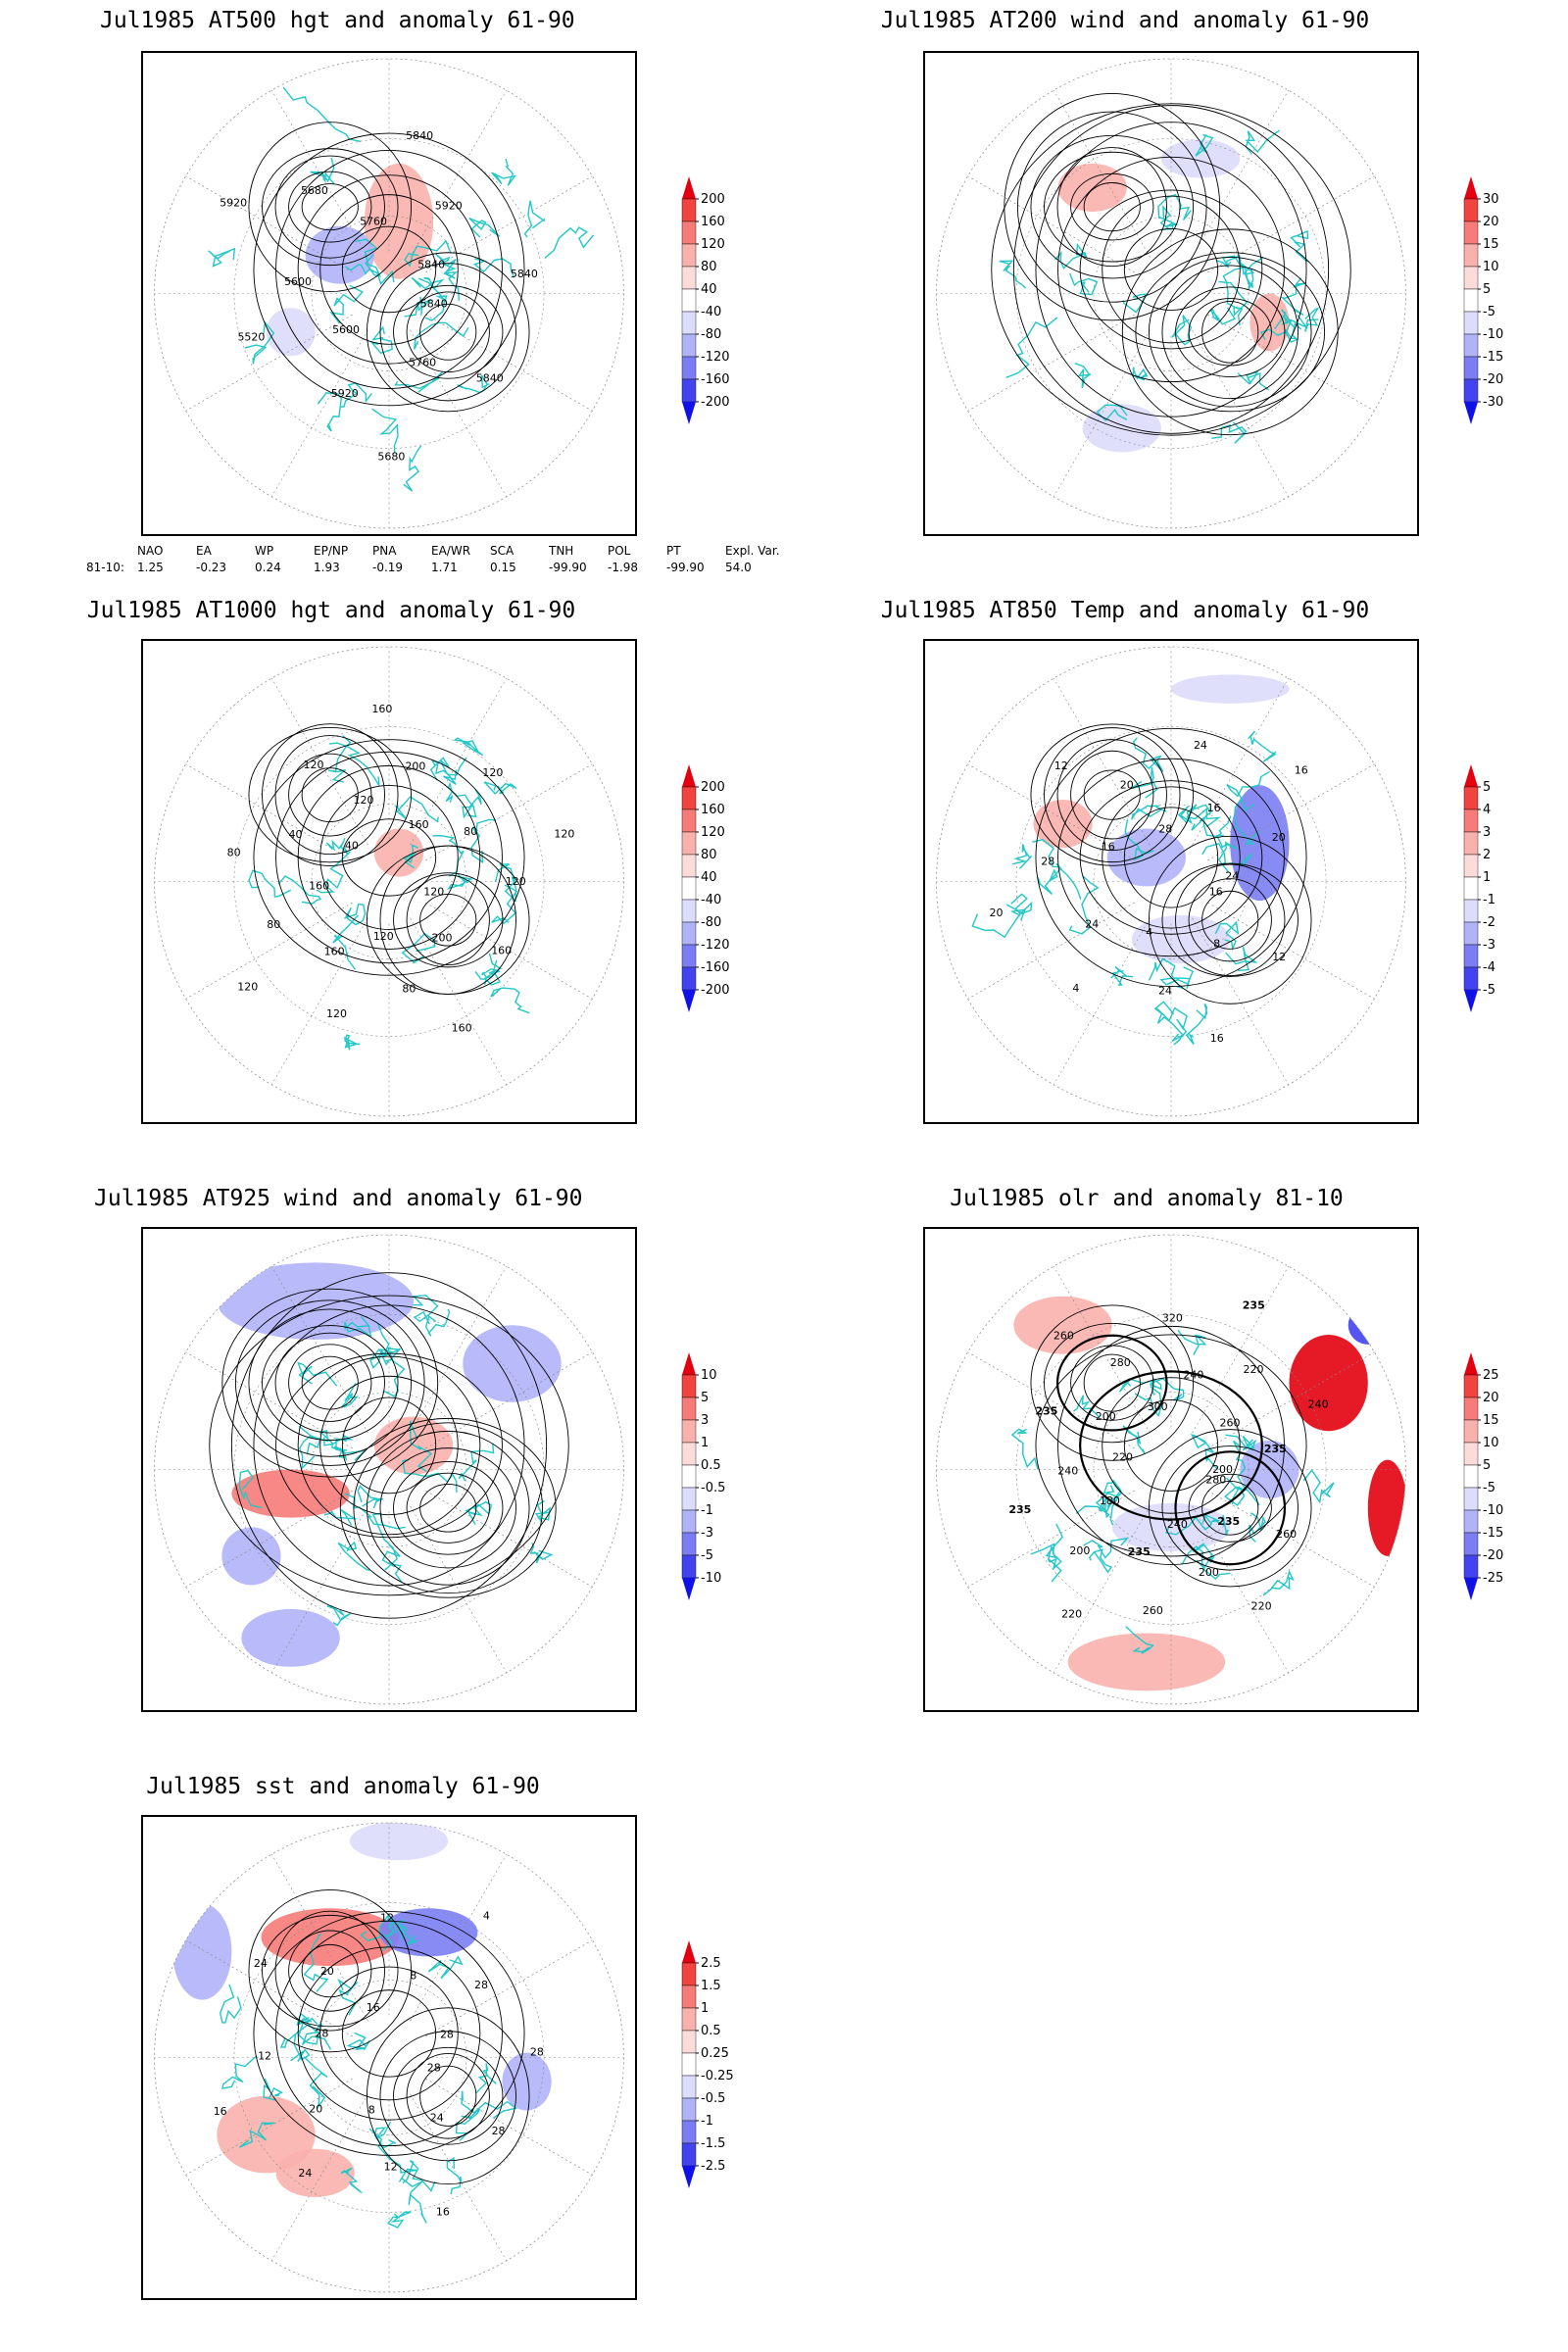 This screenshot has width=1568, height=2352. Describe the element at coordinates (717, 2076) in the screenshot. I see `colorbar-label: -0.25` at that location.